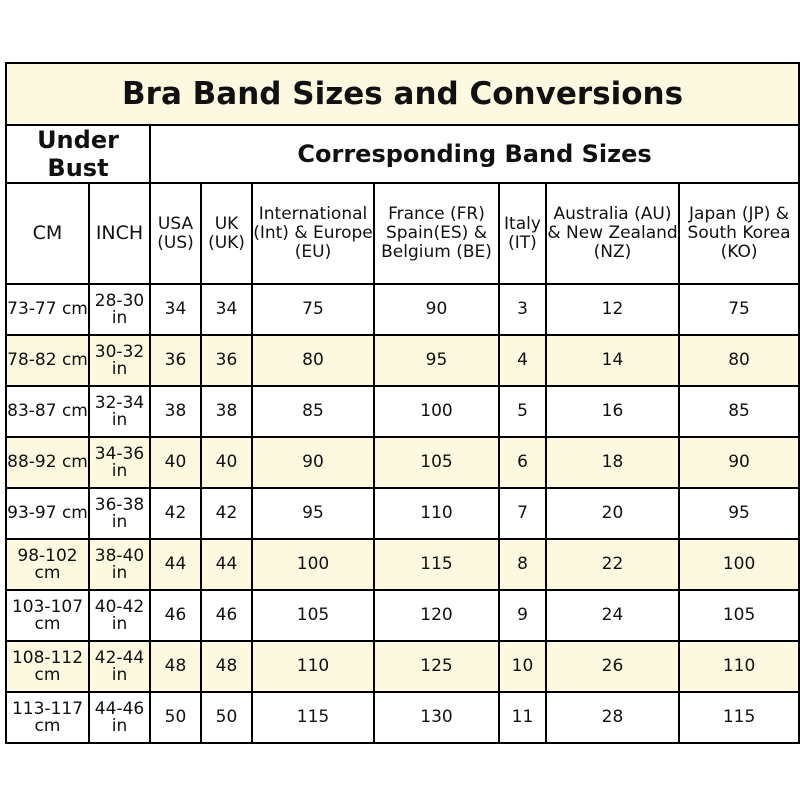  Describe the element at coordinates (47, 360) in the screenshot. I see `table-cell: 78-82 cm` at that location.